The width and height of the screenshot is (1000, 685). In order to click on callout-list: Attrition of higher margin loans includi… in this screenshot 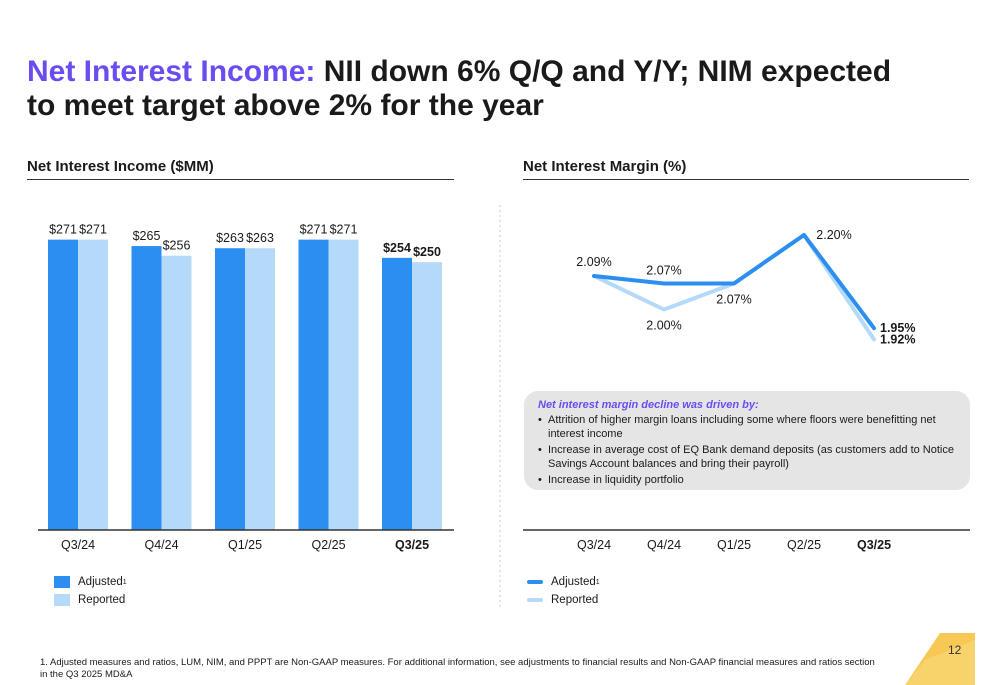, I will do `click(747, 451)`.